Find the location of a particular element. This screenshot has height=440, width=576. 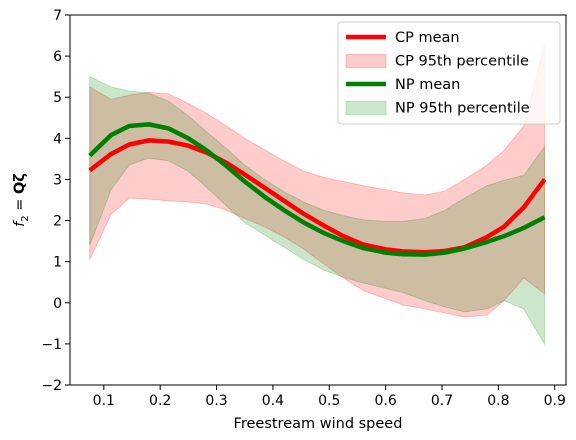

y-axis: −2 −1 0 1 2 3 4 5 6 7 is located at coordinates (55, 201).